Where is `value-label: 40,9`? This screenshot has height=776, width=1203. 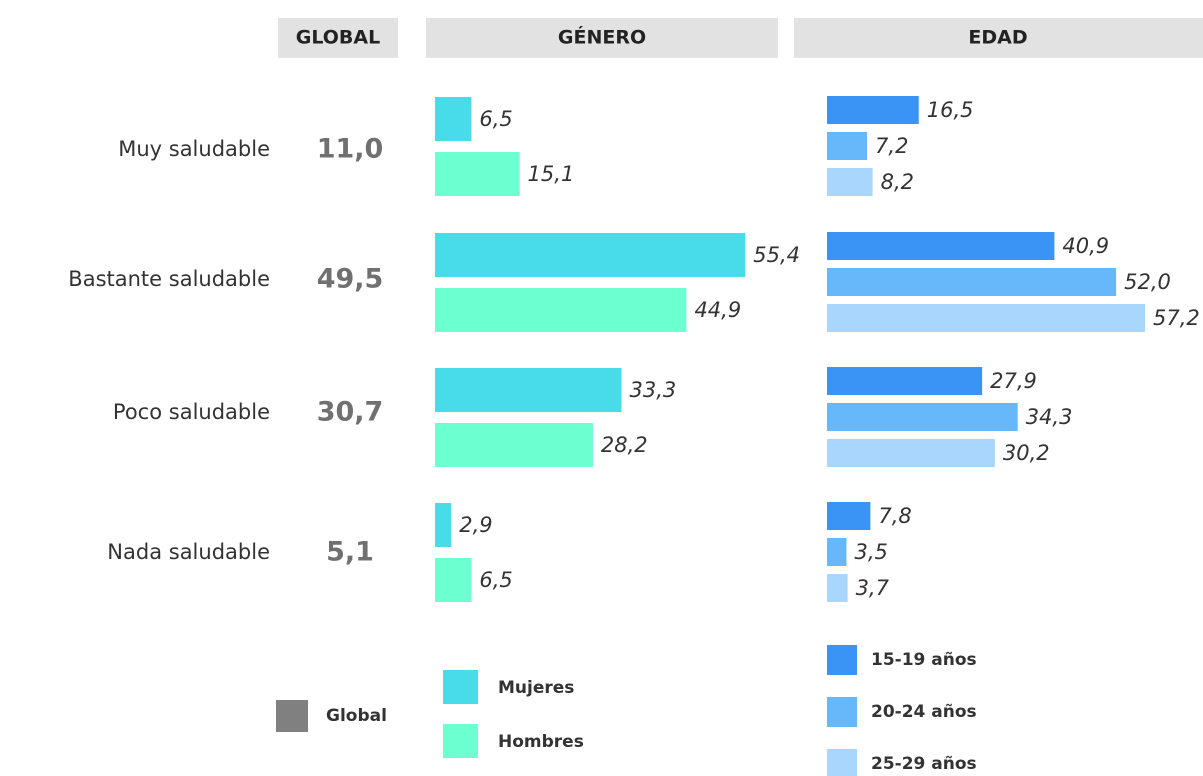
value-label: 40,9 is located at coordinates (1085, 246).